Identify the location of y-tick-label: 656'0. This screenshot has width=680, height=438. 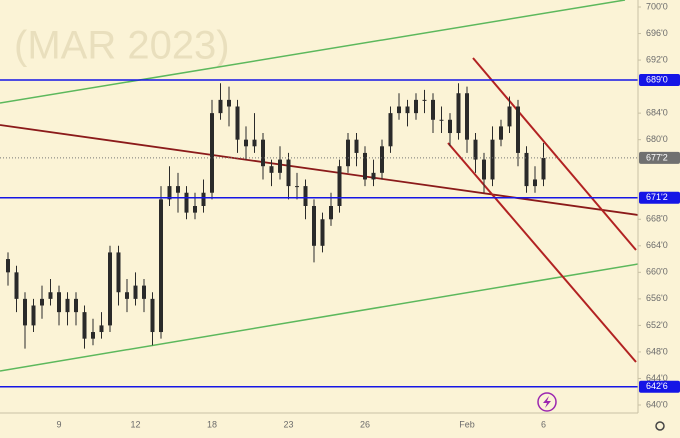
(657, 298).